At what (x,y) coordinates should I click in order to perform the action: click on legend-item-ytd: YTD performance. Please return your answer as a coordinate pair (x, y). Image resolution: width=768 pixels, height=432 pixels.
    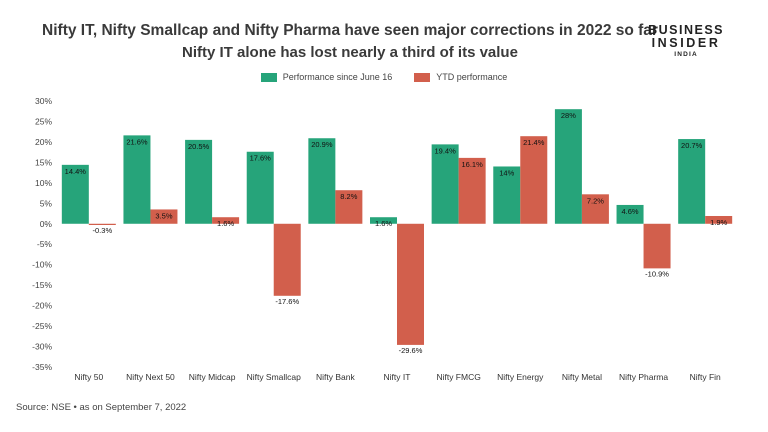
    Looking at the image, I should click on (460, 77).